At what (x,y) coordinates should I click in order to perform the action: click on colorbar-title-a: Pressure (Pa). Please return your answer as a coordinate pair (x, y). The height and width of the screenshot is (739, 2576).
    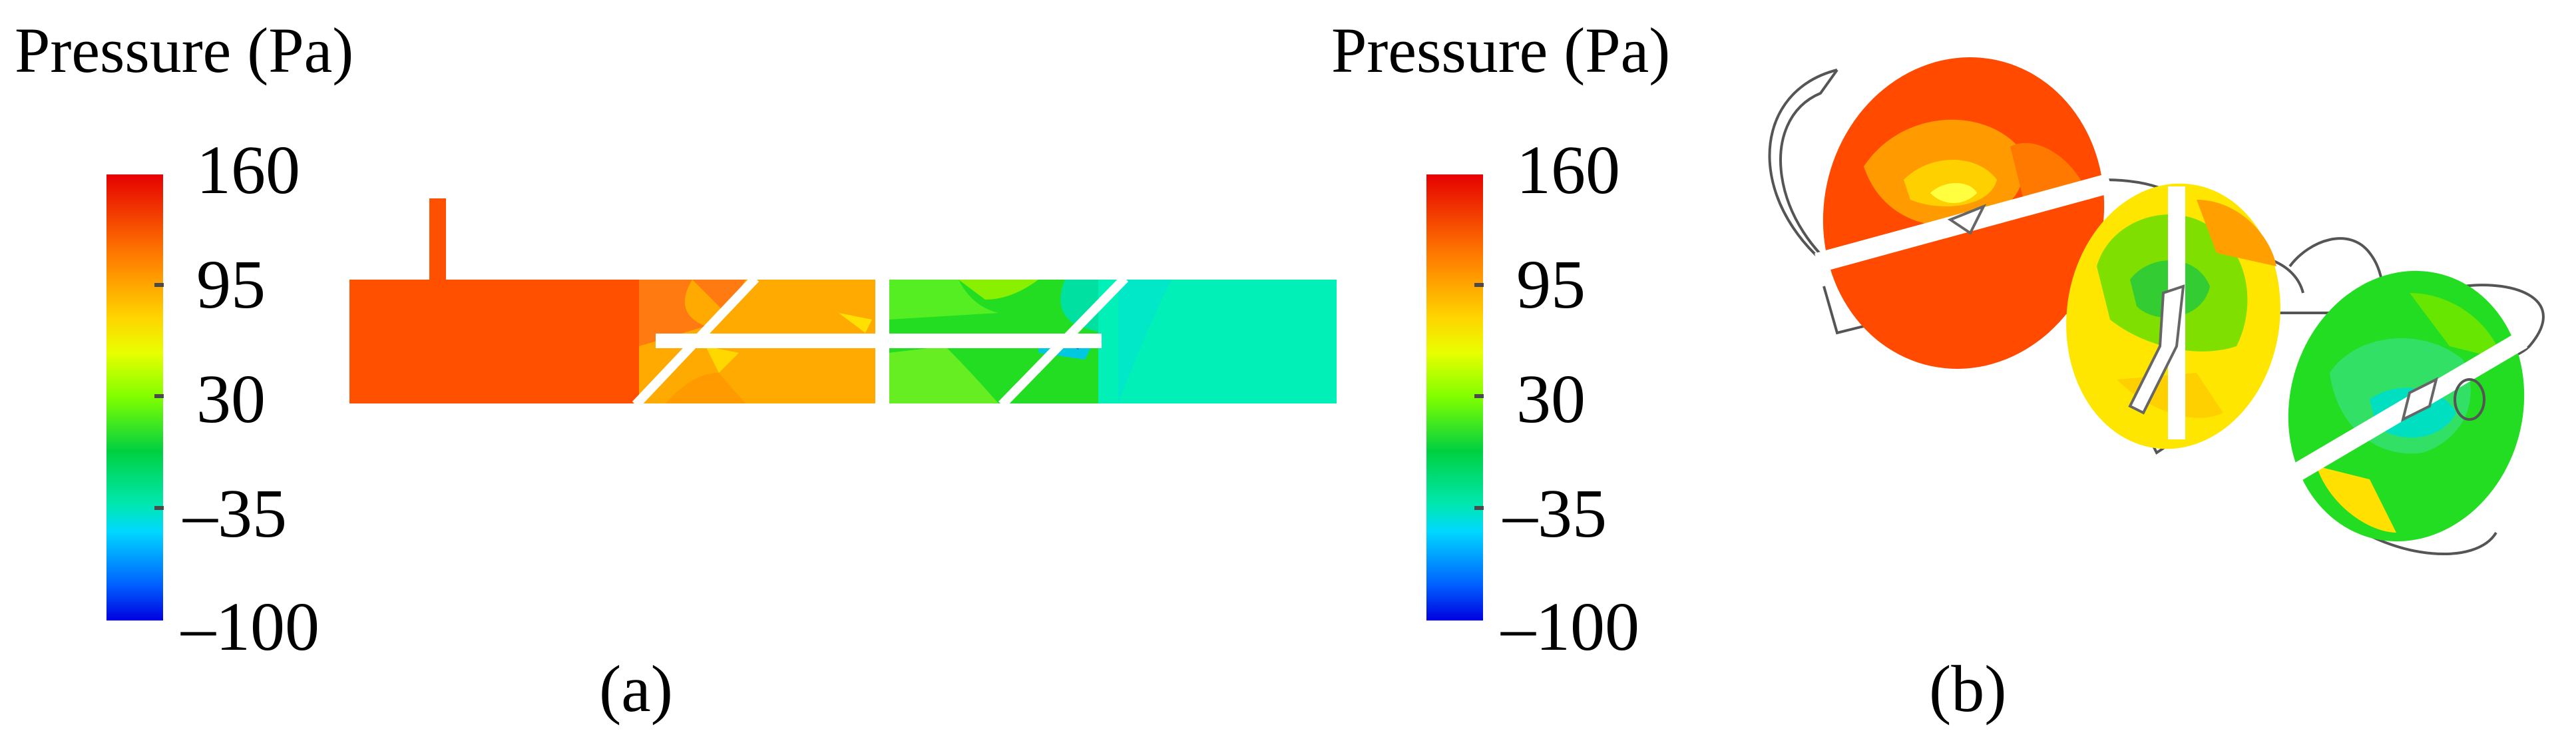
    Looking at the image, I should click on (184, 50).